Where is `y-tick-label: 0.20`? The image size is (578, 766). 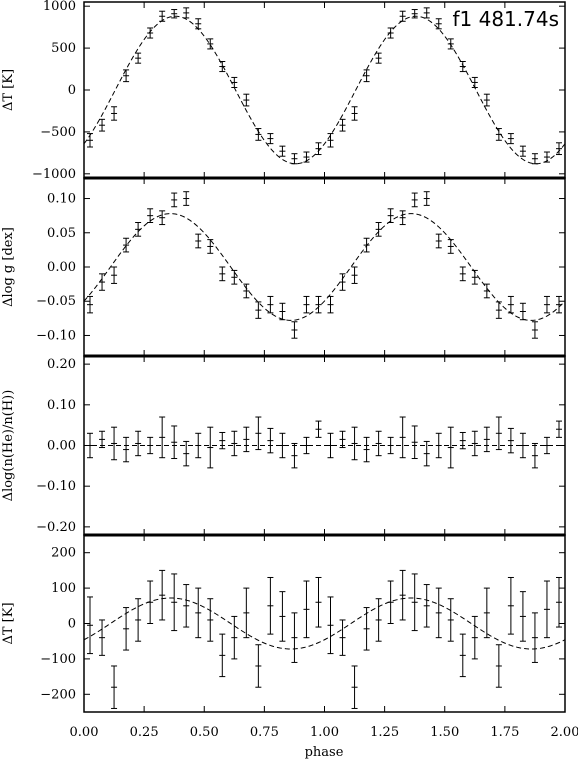 y-tick-label: 0.20 is located at coordinates (61, 364).